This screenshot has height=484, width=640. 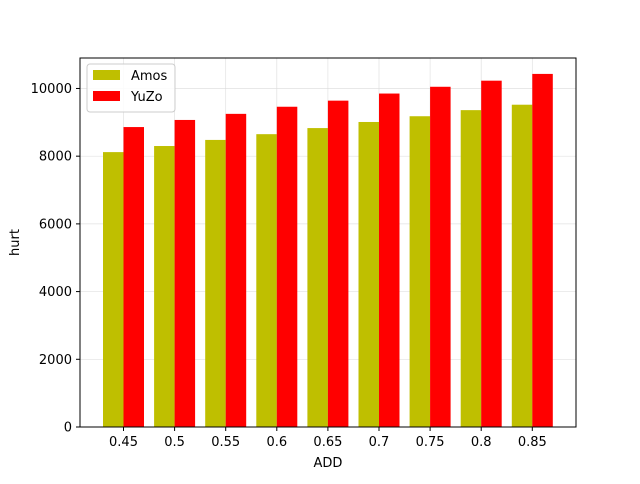 What do you see at coordinates (430, 442) in the screenshot?
I see `x-tick-label: 0.75` at bounding box center [430, 442].